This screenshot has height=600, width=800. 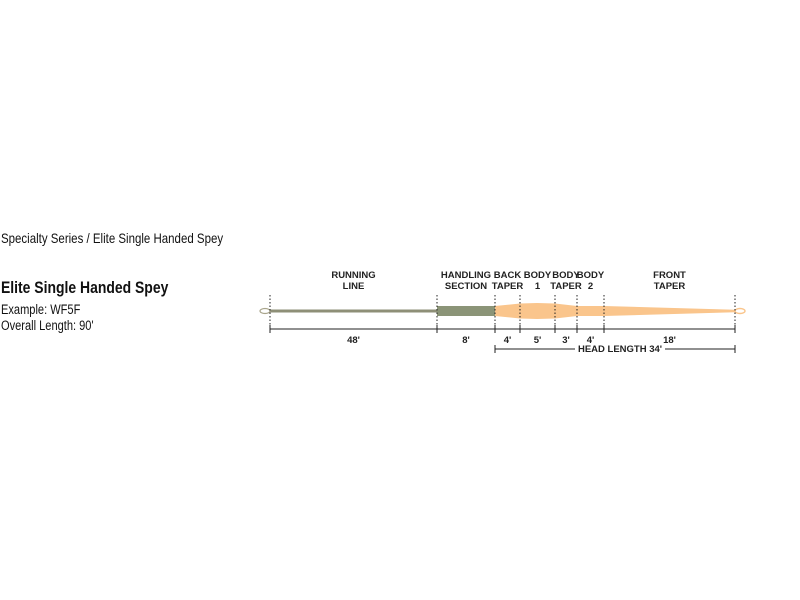 What do you see at coordinates (353, 311) in the screenshot?
I see `running-line` at bounding box center [353, 311].